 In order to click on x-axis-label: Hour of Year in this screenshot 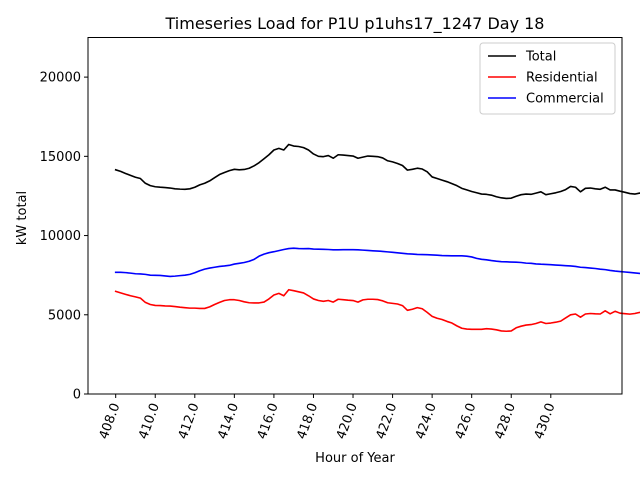, I will do `click(355, 458)`.